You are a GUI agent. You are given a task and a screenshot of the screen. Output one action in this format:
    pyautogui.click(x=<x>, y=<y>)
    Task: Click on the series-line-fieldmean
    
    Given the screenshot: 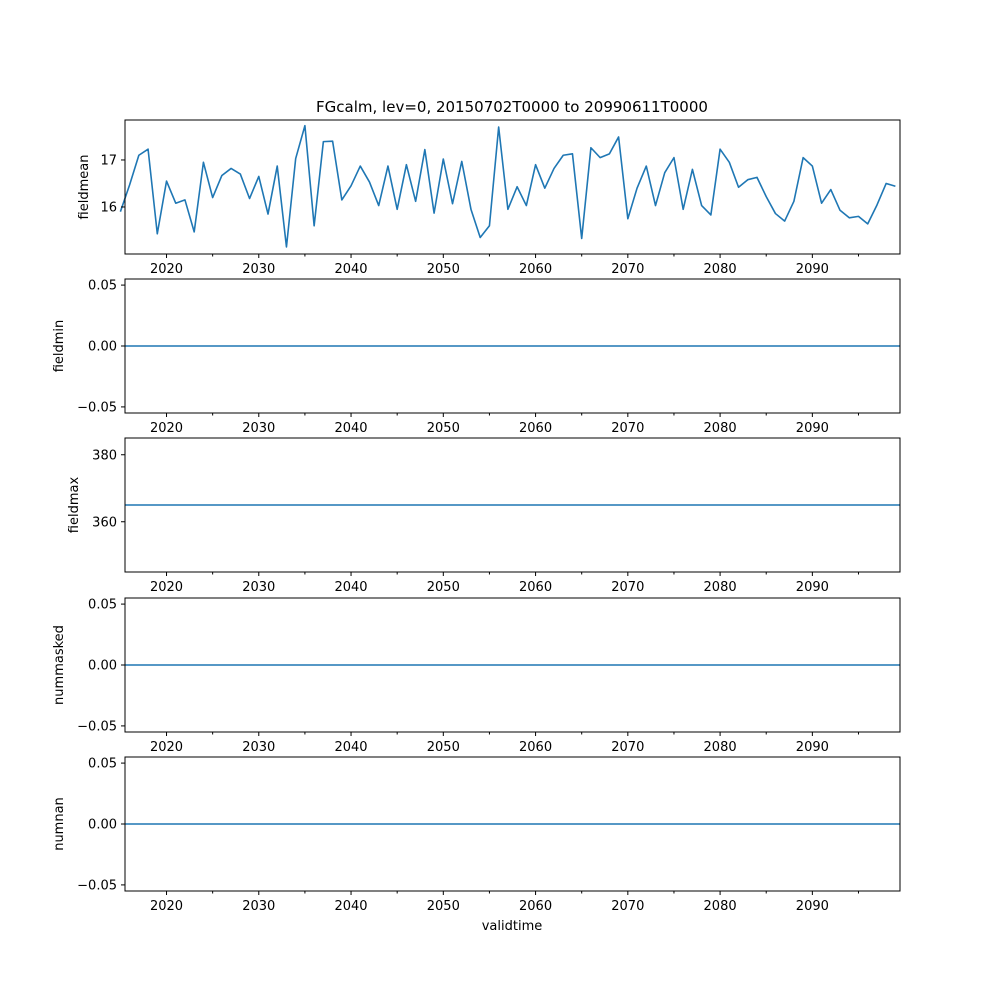 What is the action you would take?
    pyautogui.click(x=507, y=186)
    